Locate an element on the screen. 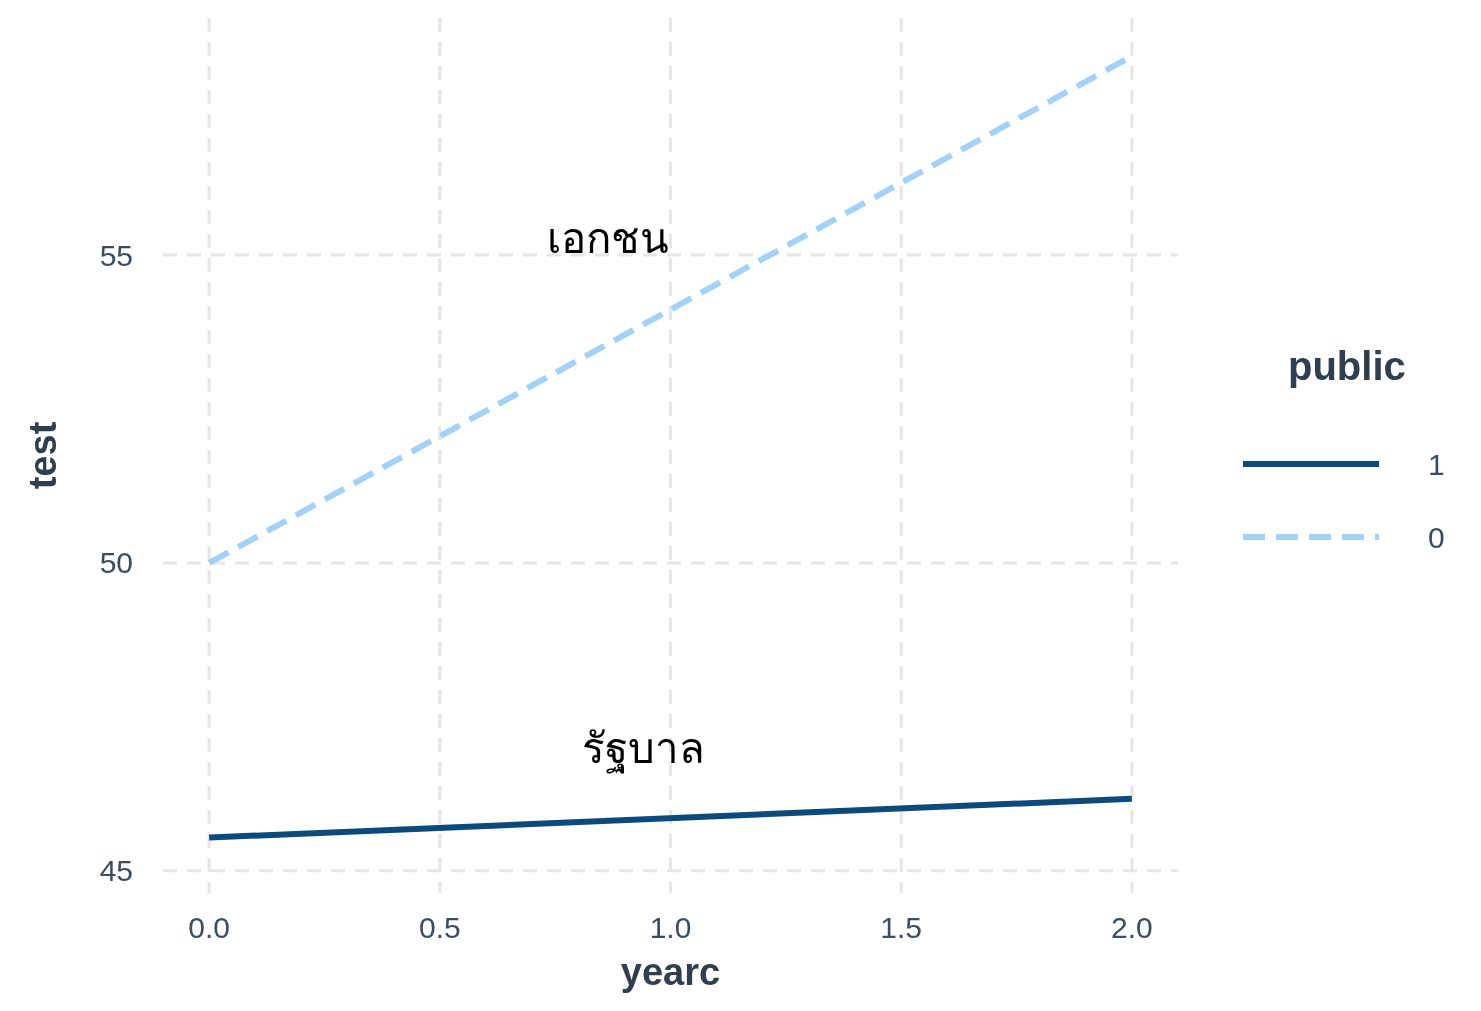  x-tick-label: 1.5 is located at coordinates (901, 927).